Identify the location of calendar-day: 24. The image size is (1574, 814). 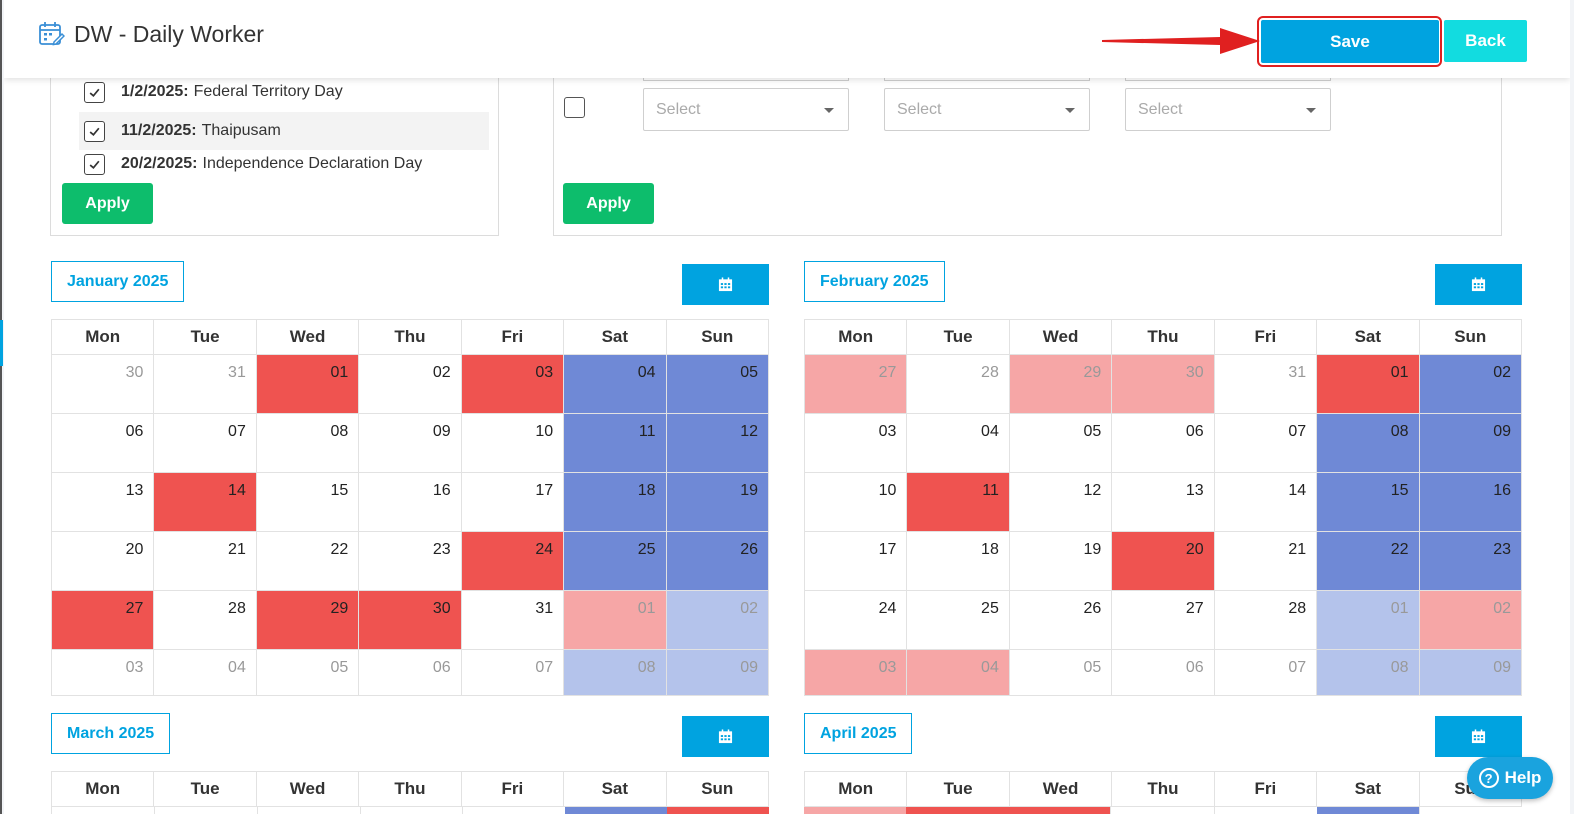
(855, 620).